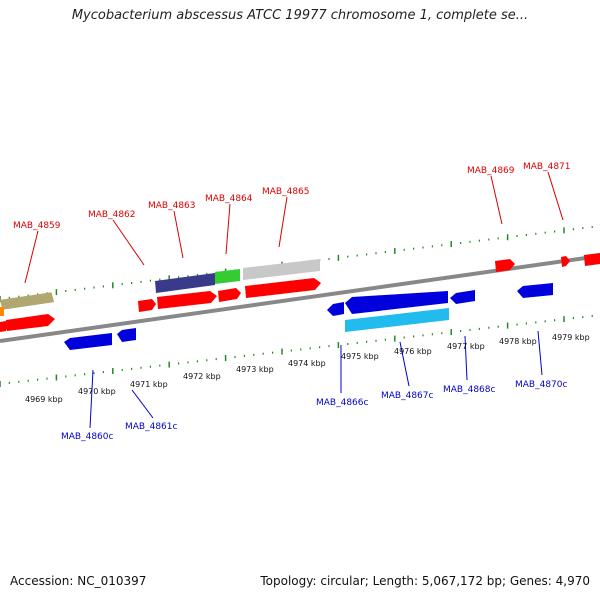 The width and height of the screenshot is (600, 600). Describe the element at coordinates (87, 437) in the screenshot. I see `gene-label-mab-4860c: MAB_4860c` at that location.